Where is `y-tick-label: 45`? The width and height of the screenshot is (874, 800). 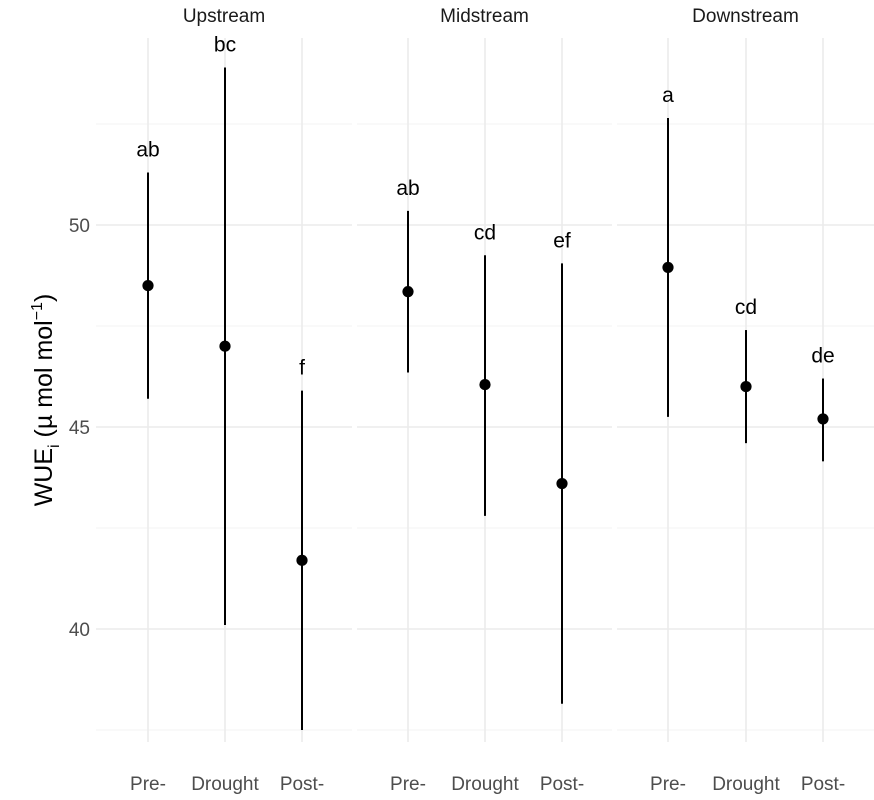 y-tick-label: 45 is located at coordinates (79, 428).